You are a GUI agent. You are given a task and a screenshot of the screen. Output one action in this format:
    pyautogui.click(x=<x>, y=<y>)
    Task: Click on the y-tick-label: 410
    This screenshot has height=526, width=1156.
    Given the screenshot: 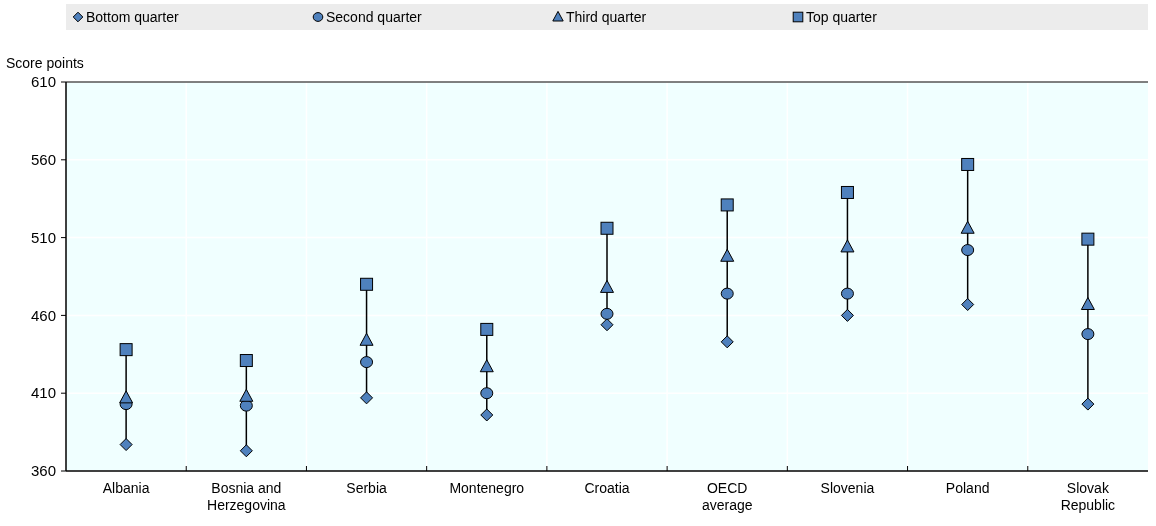 What is the action you would take?
    pyautogui.click(x=43, y=393)
    